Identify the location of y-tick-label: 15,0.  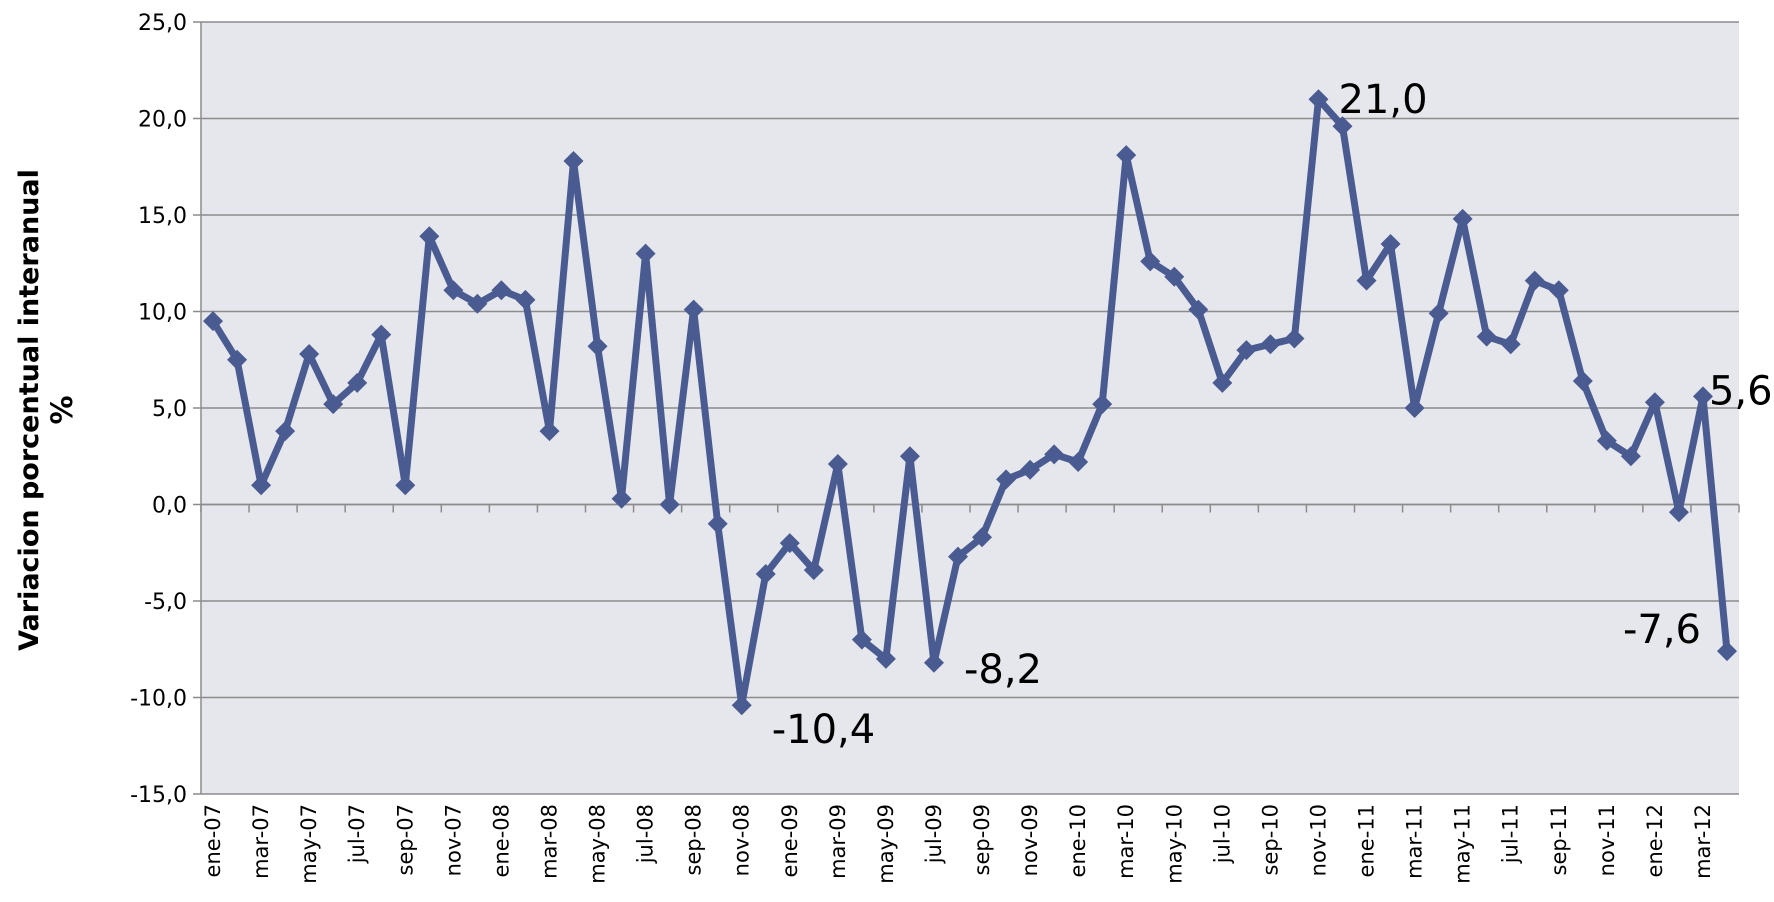
(162, 216).